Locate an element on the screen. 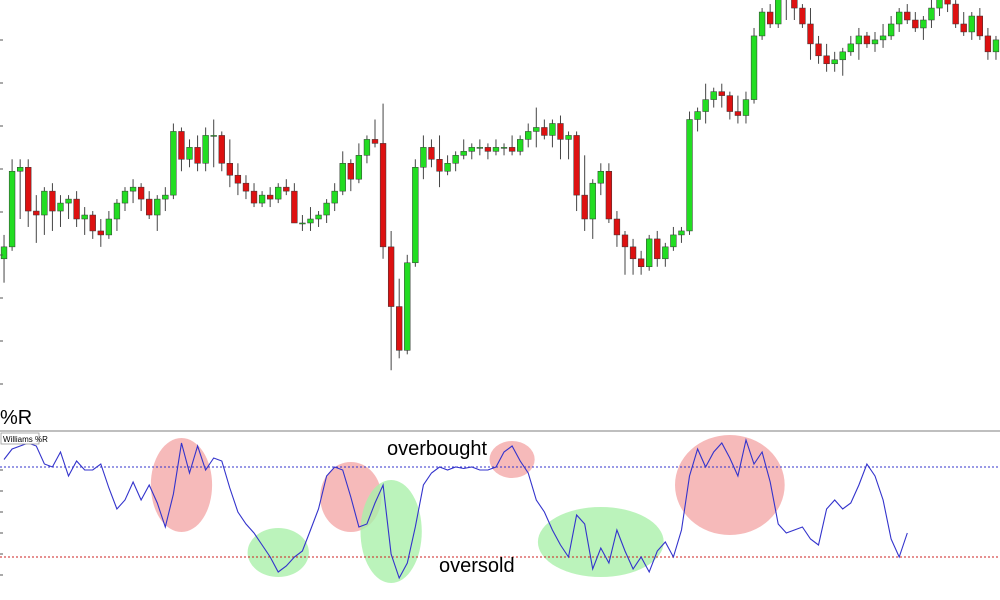 Image resolution: width=1000 pixels, height=600 pixels. indicator-title: %R is located at coordinates (16, 418).